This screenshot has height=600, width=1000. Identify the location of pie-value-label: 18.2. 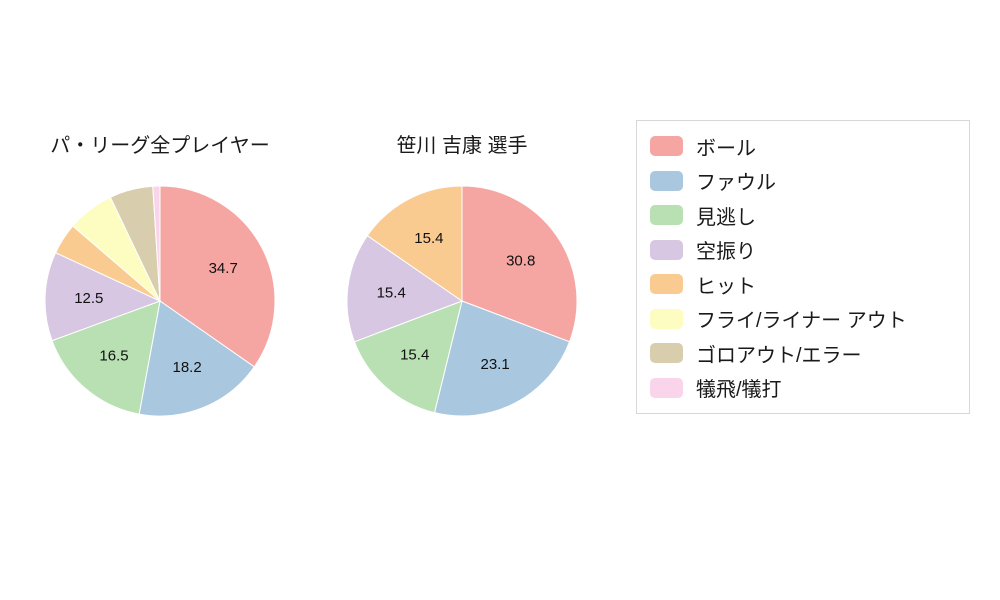
(186, 367).